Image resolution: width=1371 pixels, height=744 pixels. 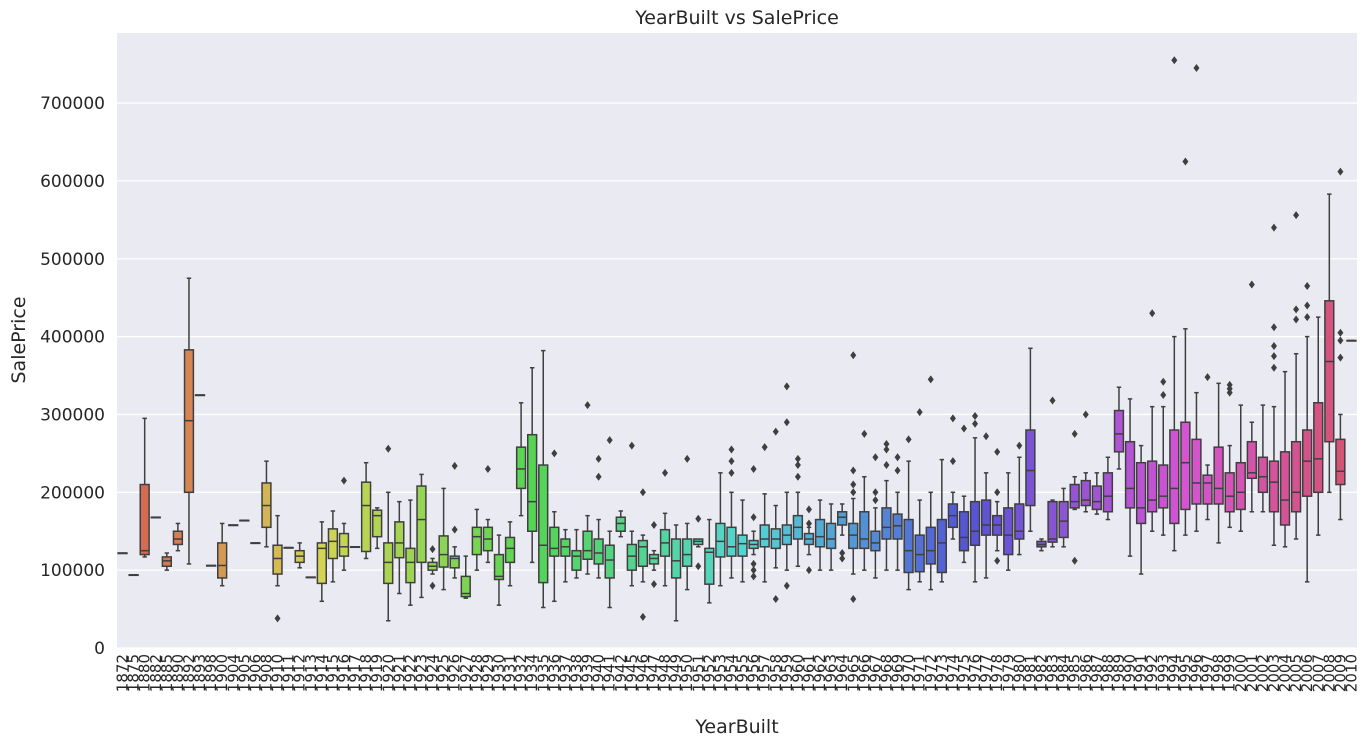 What do you see at coordinates (687, 522) in the screenshot?
I see `box-1950` at bounding box center [687, 522].